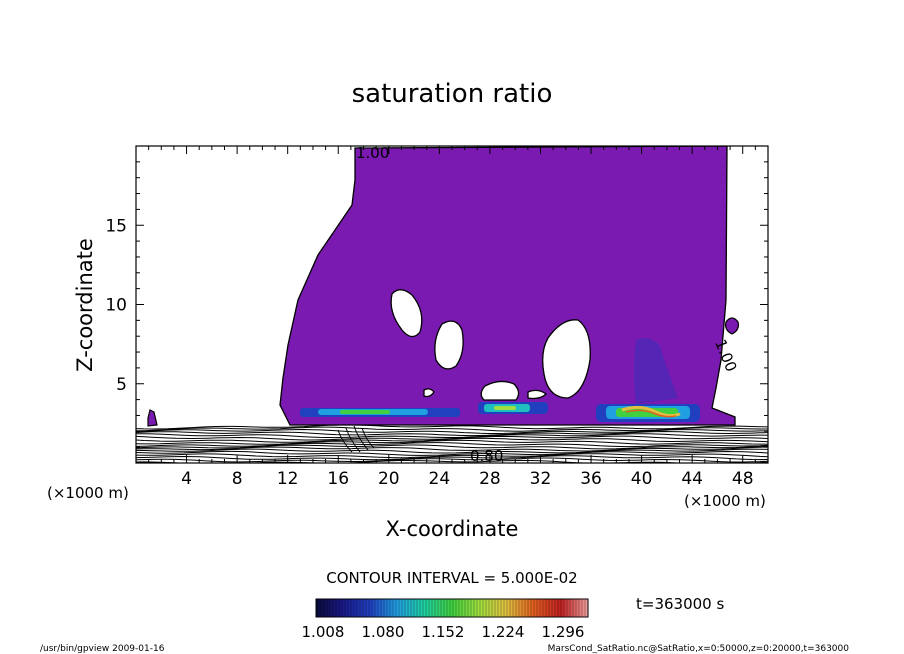 Image resolution: width=904 pixels, height=654 pixels. Describe the element at coordinates (102, 649) in the screenshot. I see `footer-left: /usr/bin/gpview 2009-01-16` at that location.